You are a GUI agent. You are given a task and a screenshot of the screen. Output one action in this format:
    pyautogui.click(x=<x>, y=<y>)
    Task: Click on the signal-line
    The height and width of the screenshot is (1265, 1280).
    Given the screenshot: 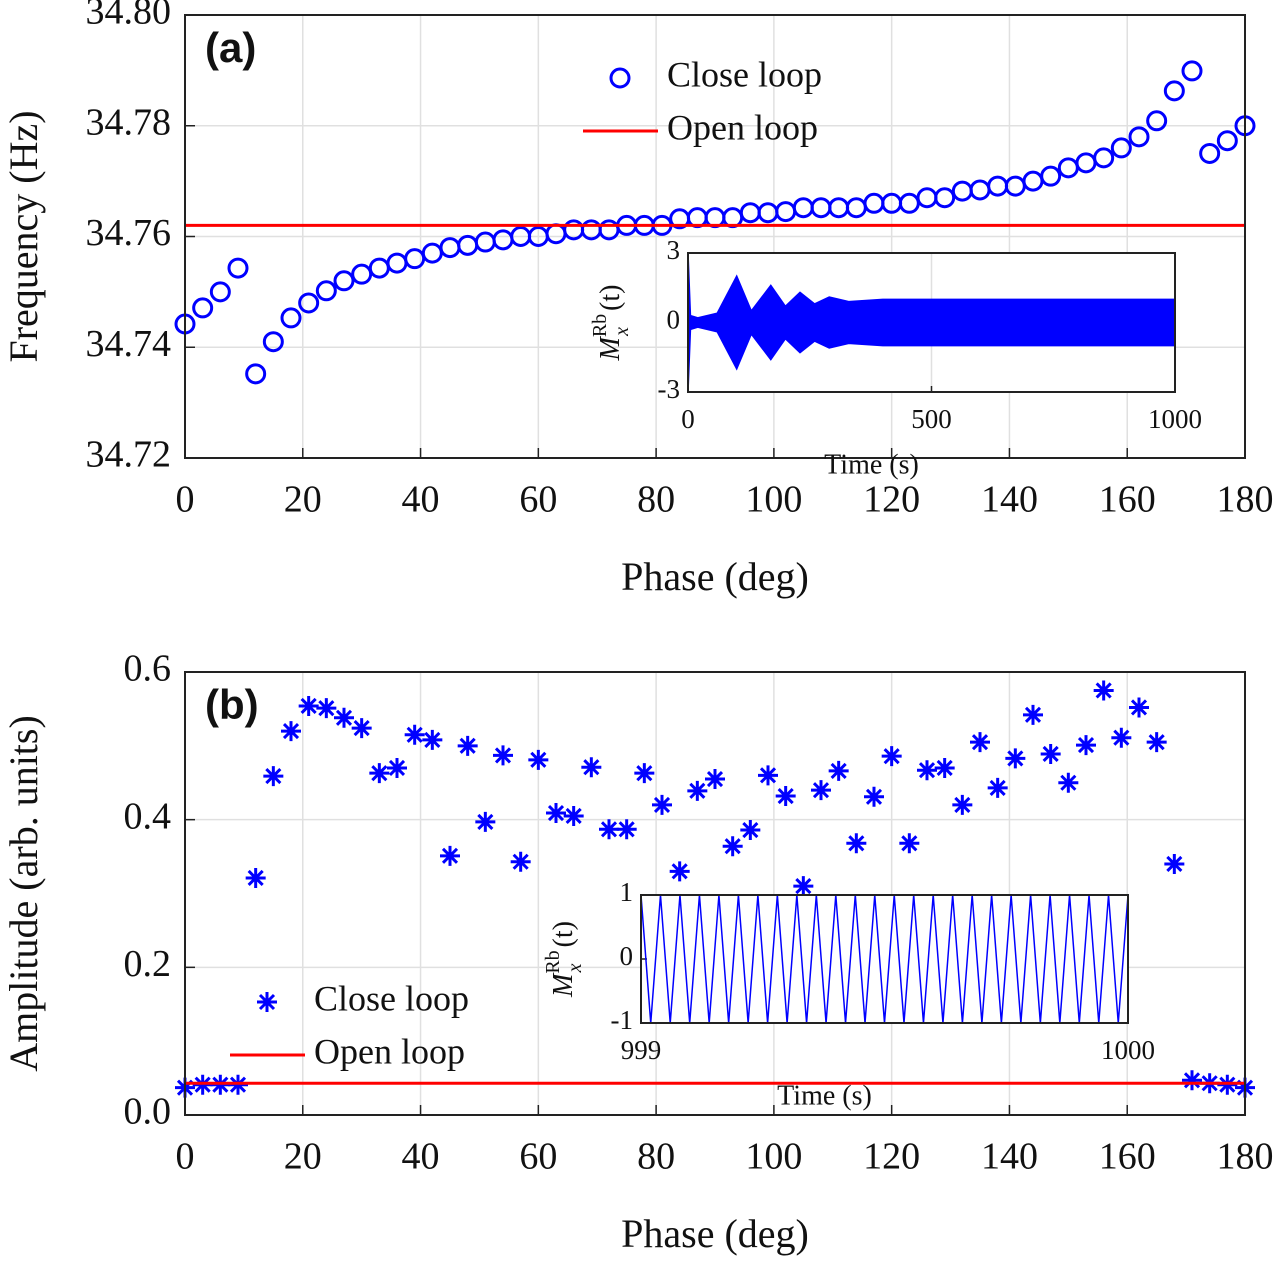 What is the action you would take?
    pyautogui.click(x=931, y=285)
    